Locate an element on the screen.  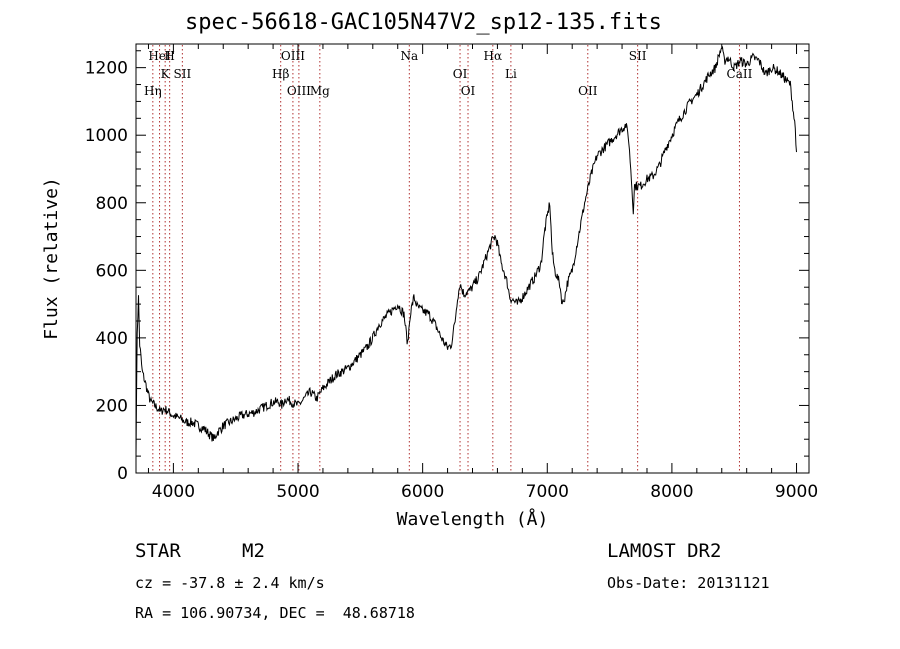
obs-date: Obs-Date: 20131121 is located at coordinates (688, 583).